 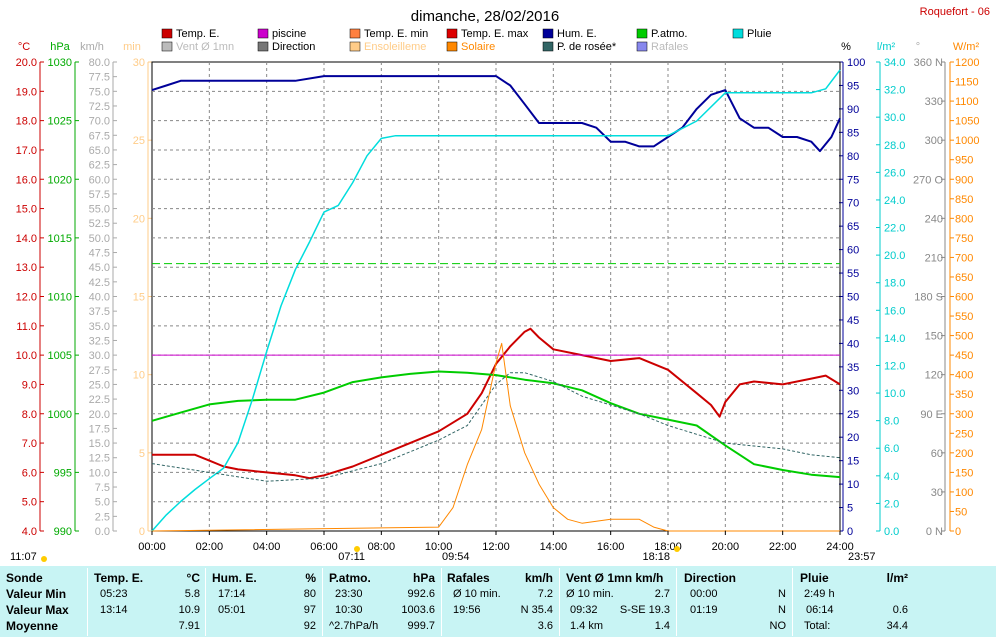 What do you see at coordinates (477, 594) in the screenshot?
I see `summary-rafales-min-label: Ø 10 min.` at bounding box center [477, 594].